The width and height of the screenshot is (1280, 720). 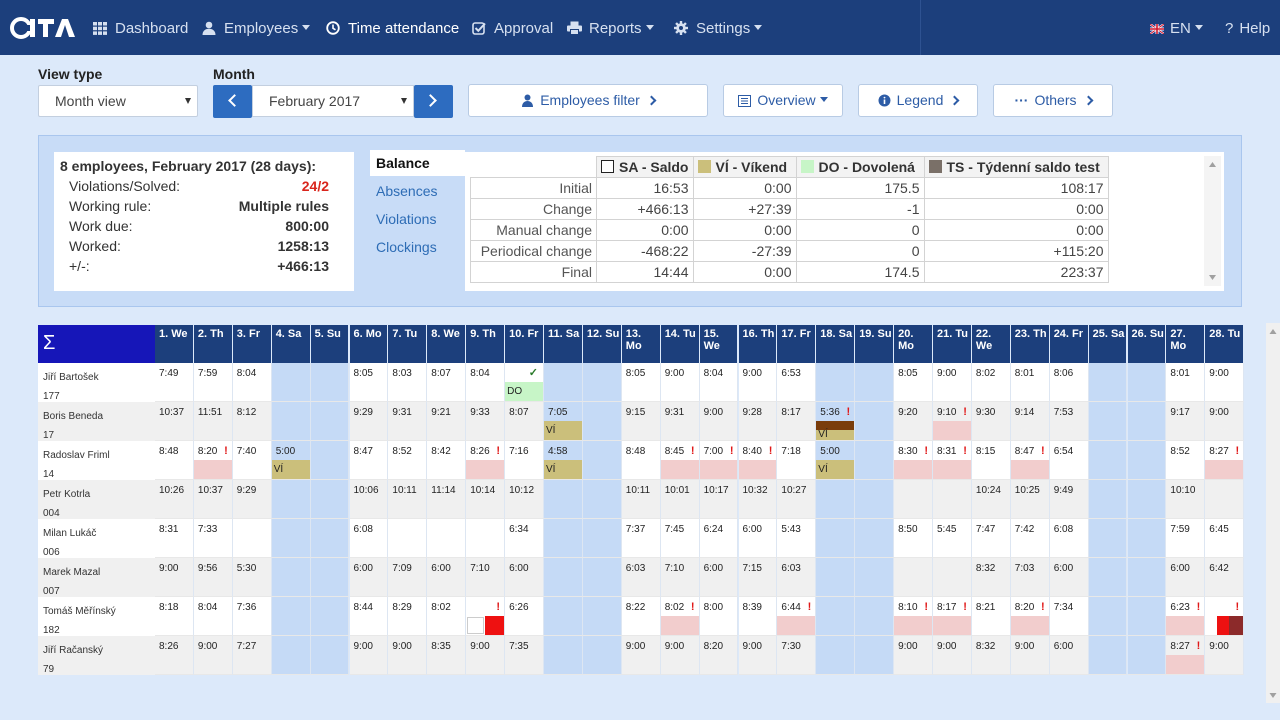 What do you see at coordinates (406, 247) in the screenshot?
I see `tab-clockings: Clockings` at bounding box center [406, 247].